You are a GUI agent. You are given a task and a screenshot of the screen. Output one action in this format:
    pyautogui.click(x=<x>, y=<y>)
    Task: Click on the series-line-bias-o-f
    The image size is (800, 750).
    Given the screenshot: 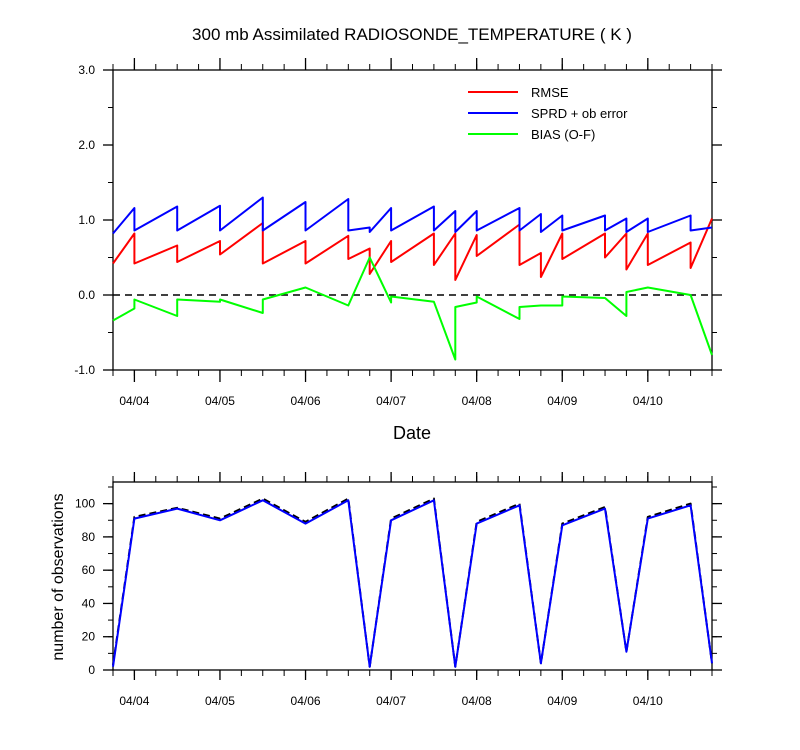 What is the action you would take?
    pyautogui.click(x=412, y=308)
    